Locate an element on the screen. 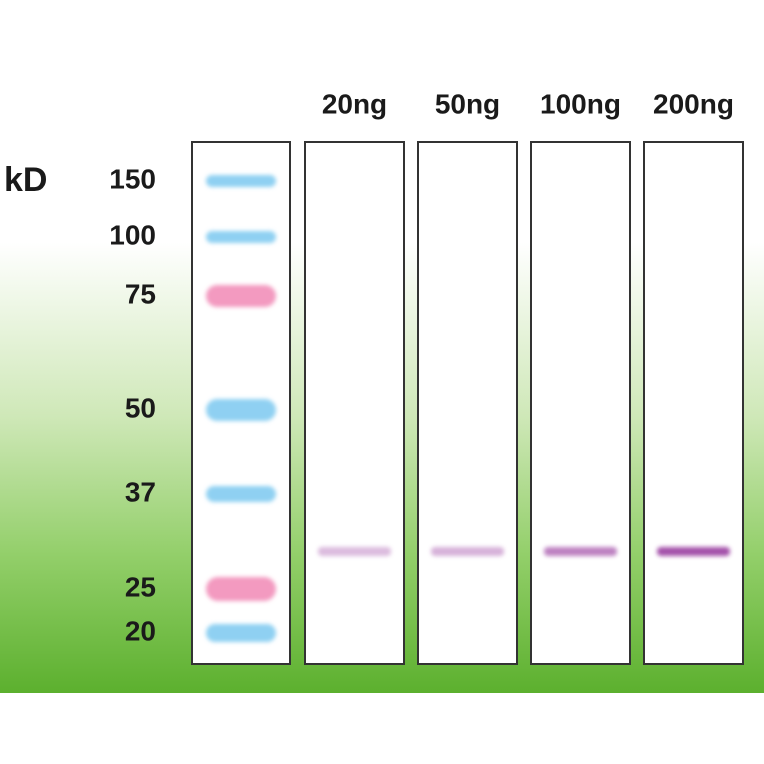 Image resolution: width=764 pixels, height=764 pixels. lane-label: 200ng is located at coordinates (693, 103).